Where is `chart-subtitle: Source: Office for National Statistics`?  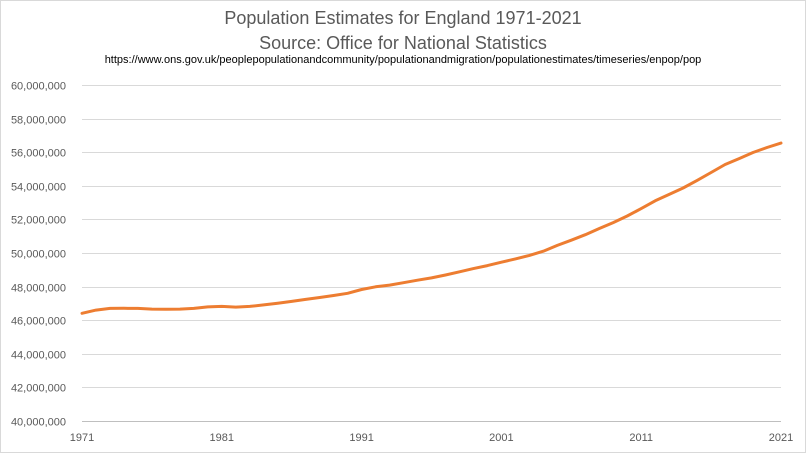
chart-subtitle: Source: Office for National Statistics is located at coordinates (403, 43).